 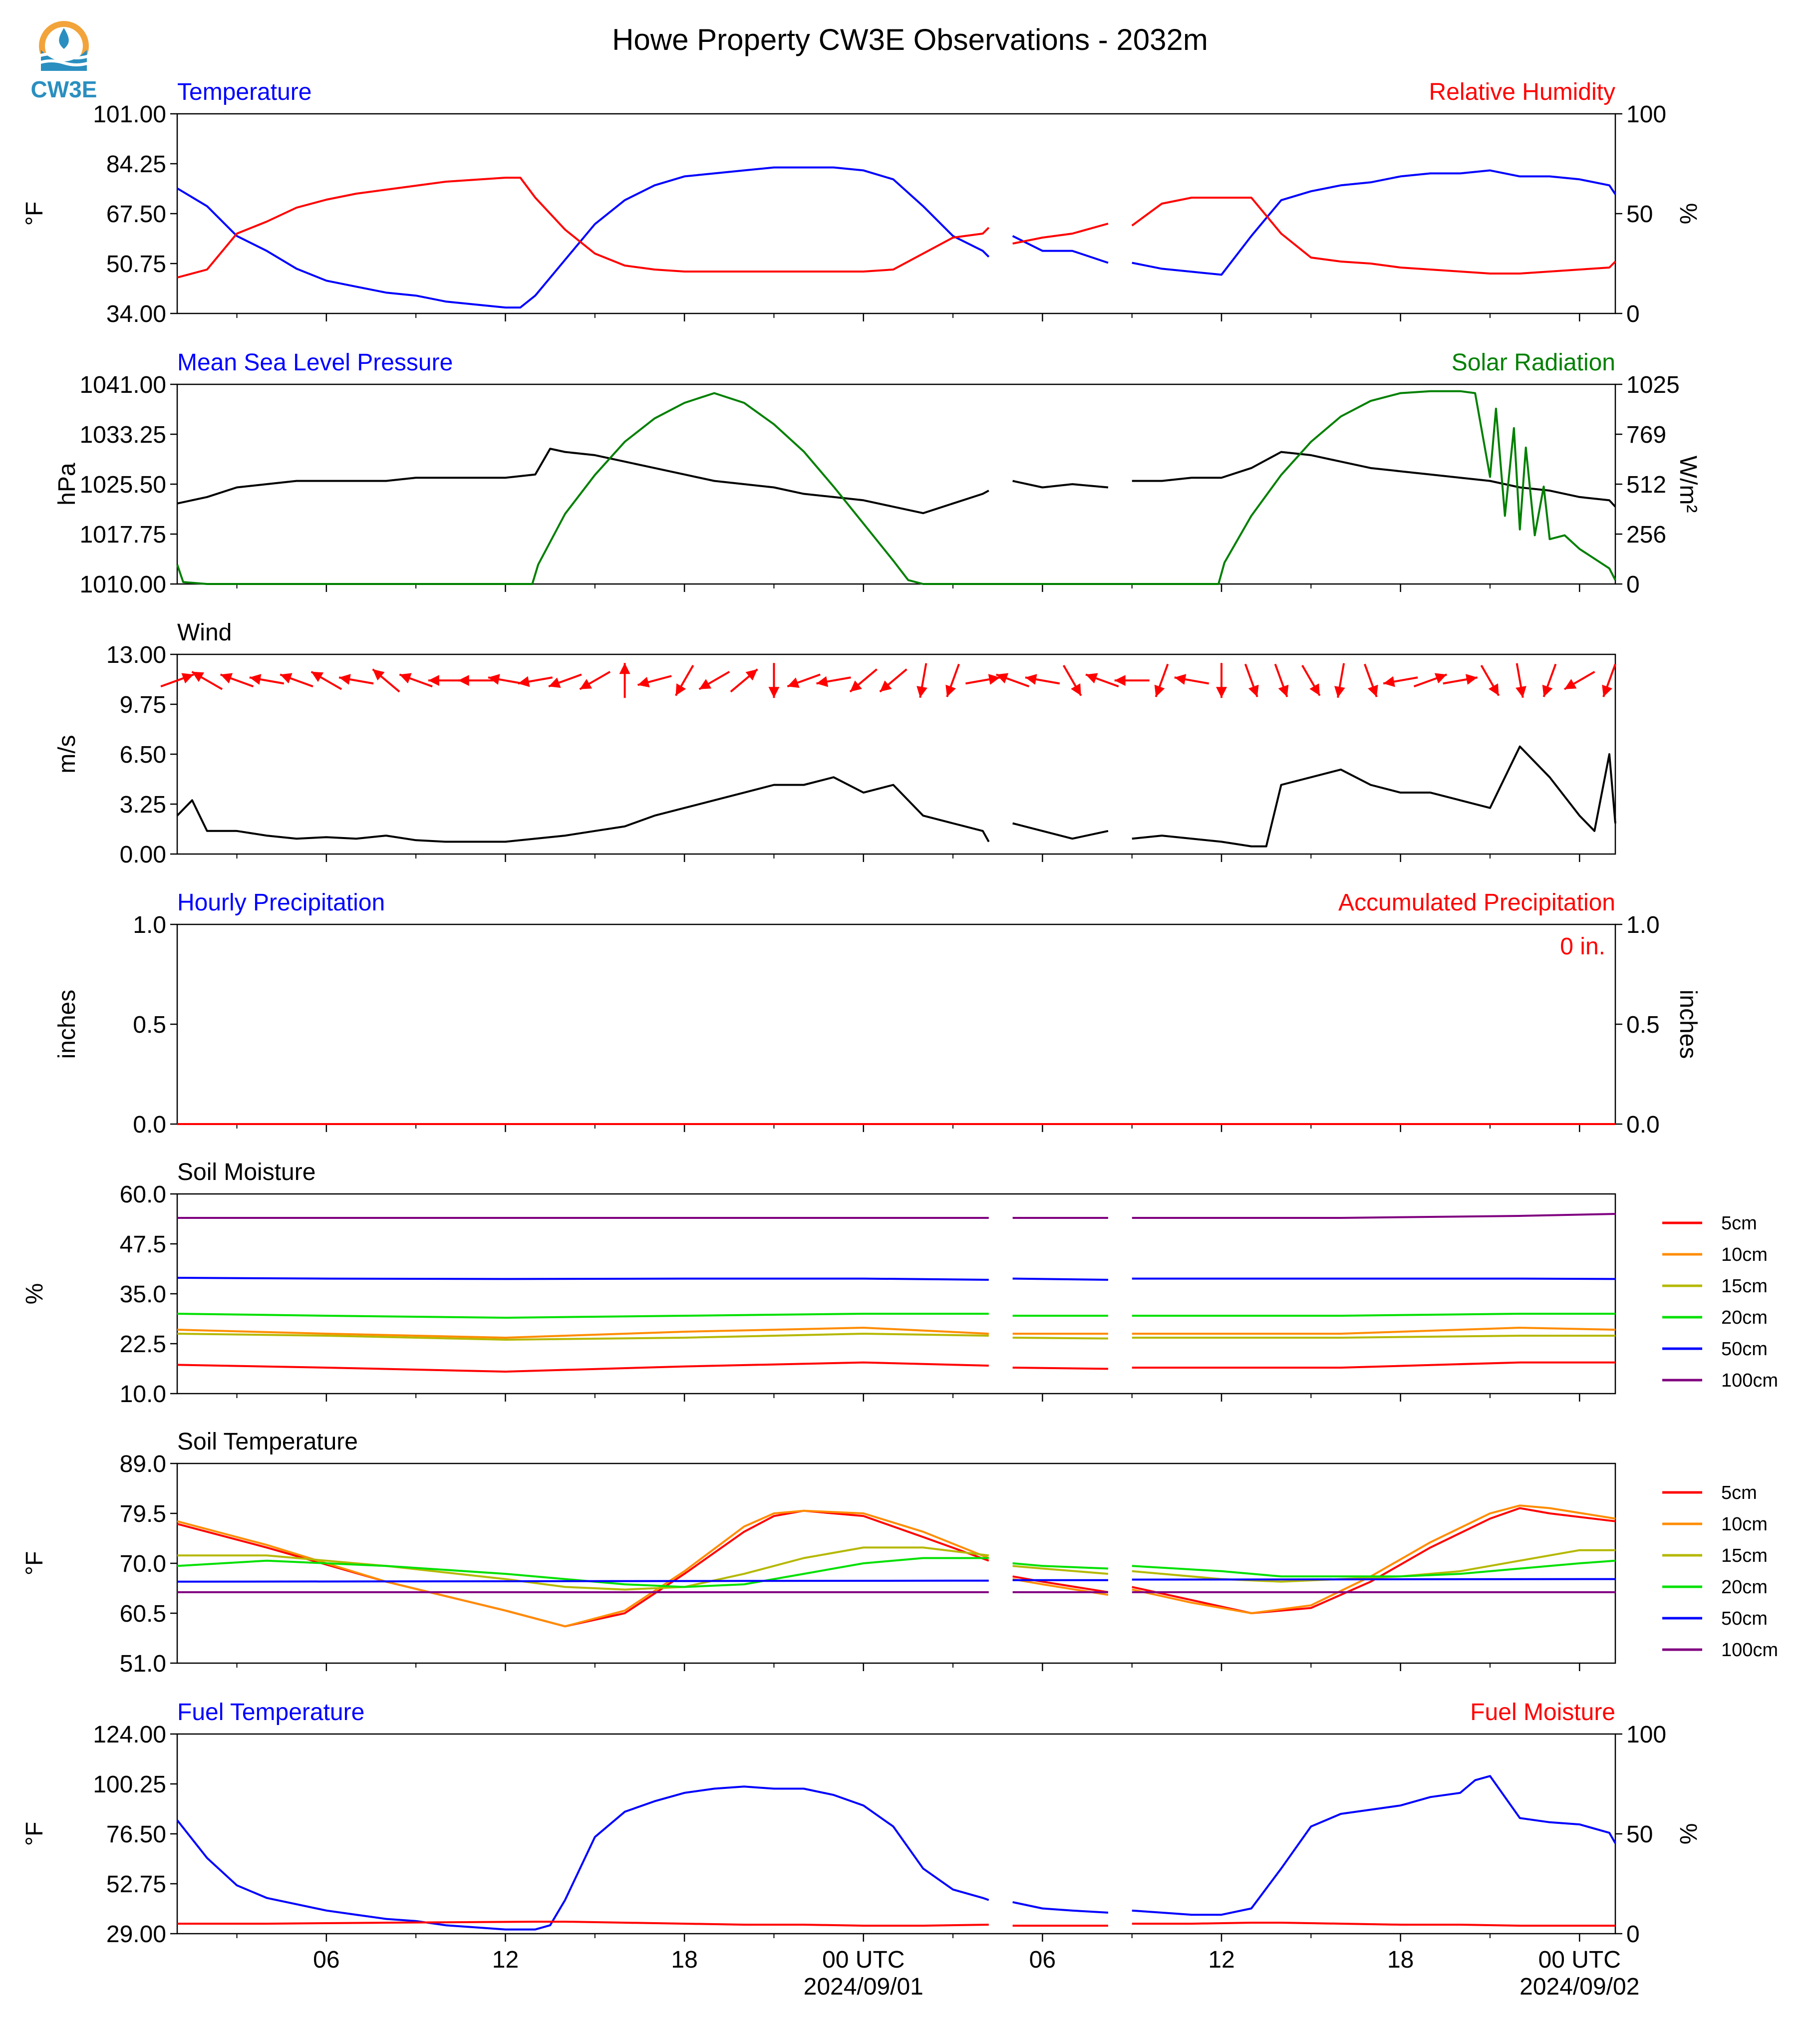 What do you see at coordinates (1744, 1618) in the screenshot?
I see `legend-label: 50cm` at bounding box center [1744, 1618].